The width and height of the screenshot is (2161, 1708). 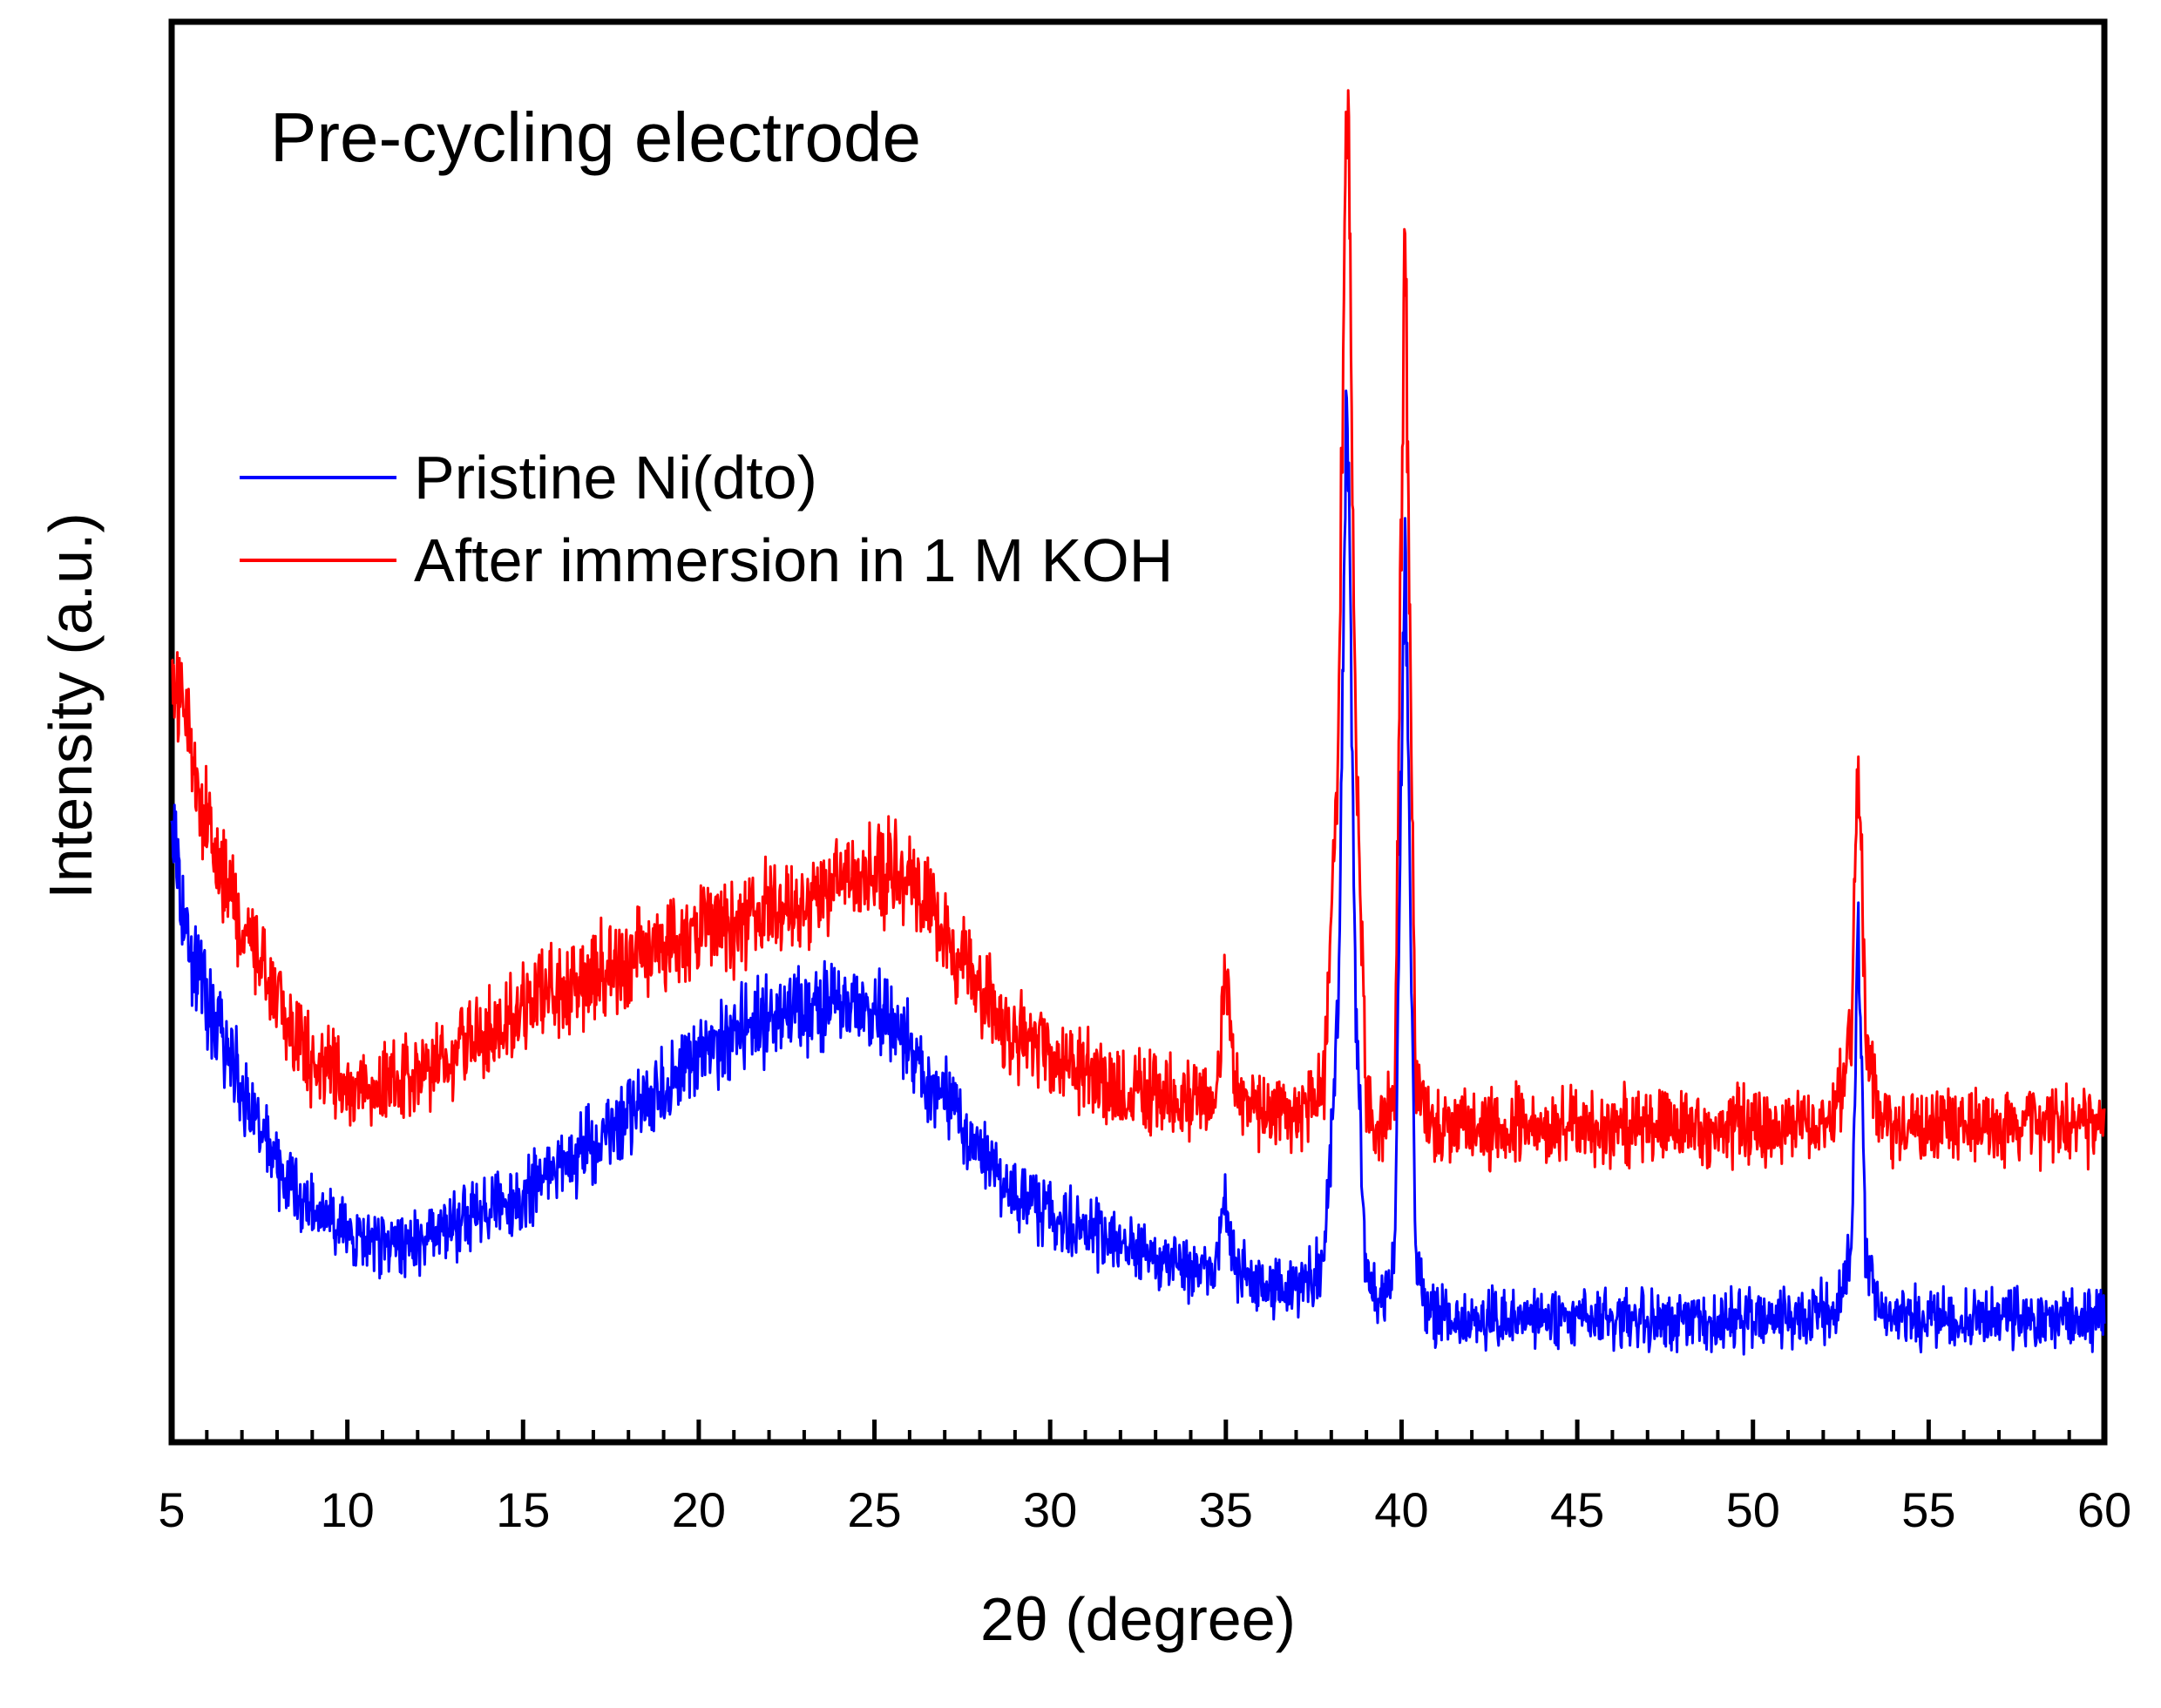 What do you see at coordinates (874, 1509) in the screenshot?
I see `x-tick-label: 25` at bounding box center [874, 1509].